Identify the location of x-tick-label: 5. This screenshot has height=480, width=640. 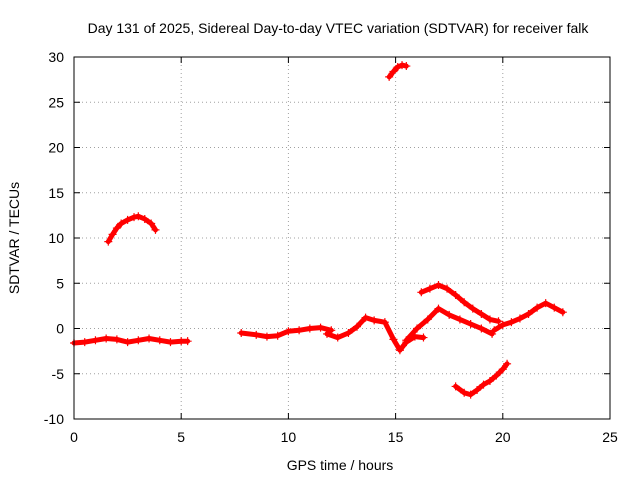
(181, 437).